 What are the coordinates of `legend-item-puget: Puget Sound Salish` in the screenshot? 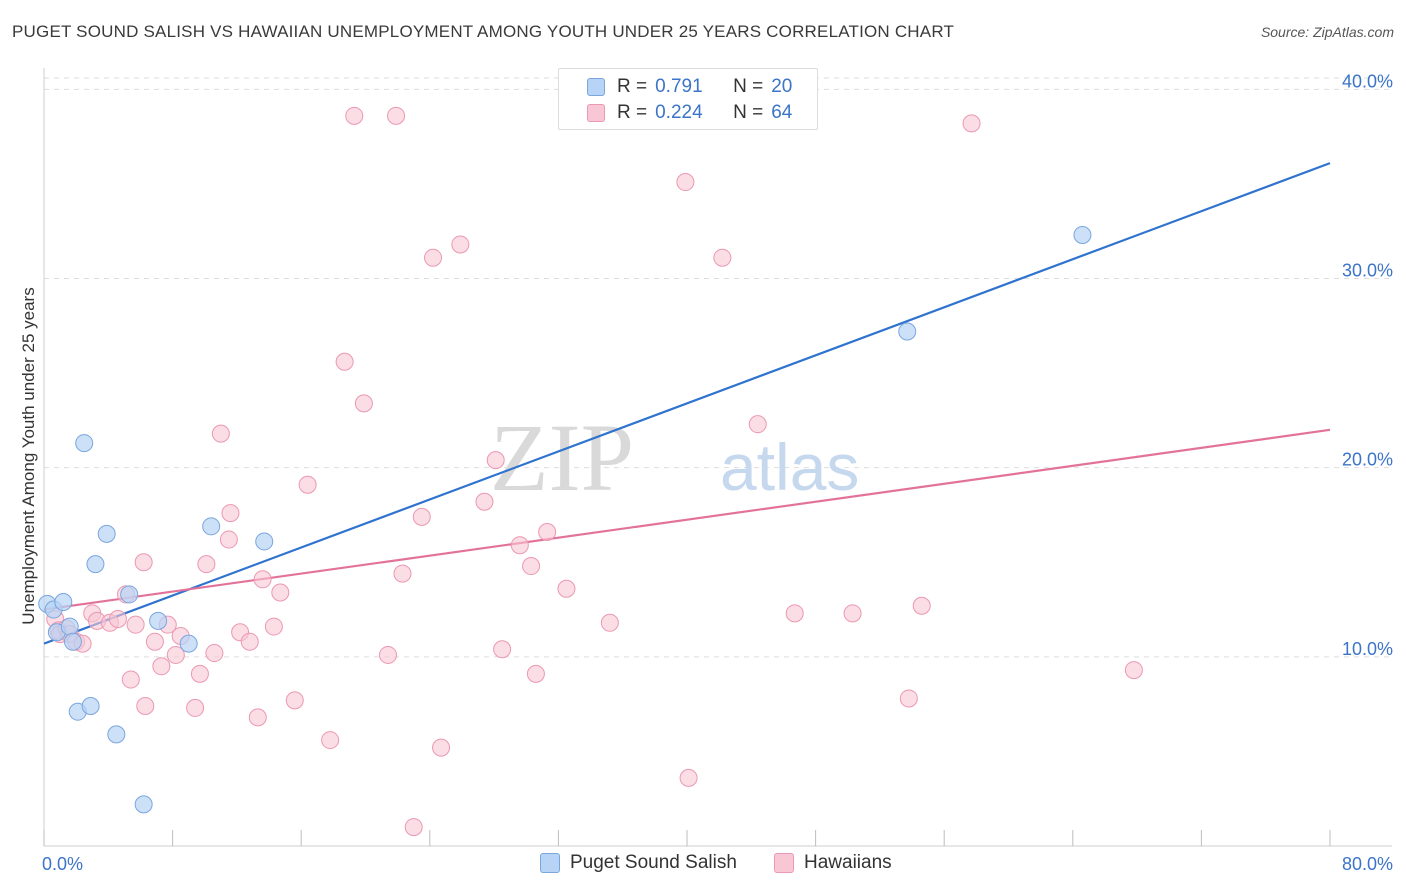 It's located at (638, 863).